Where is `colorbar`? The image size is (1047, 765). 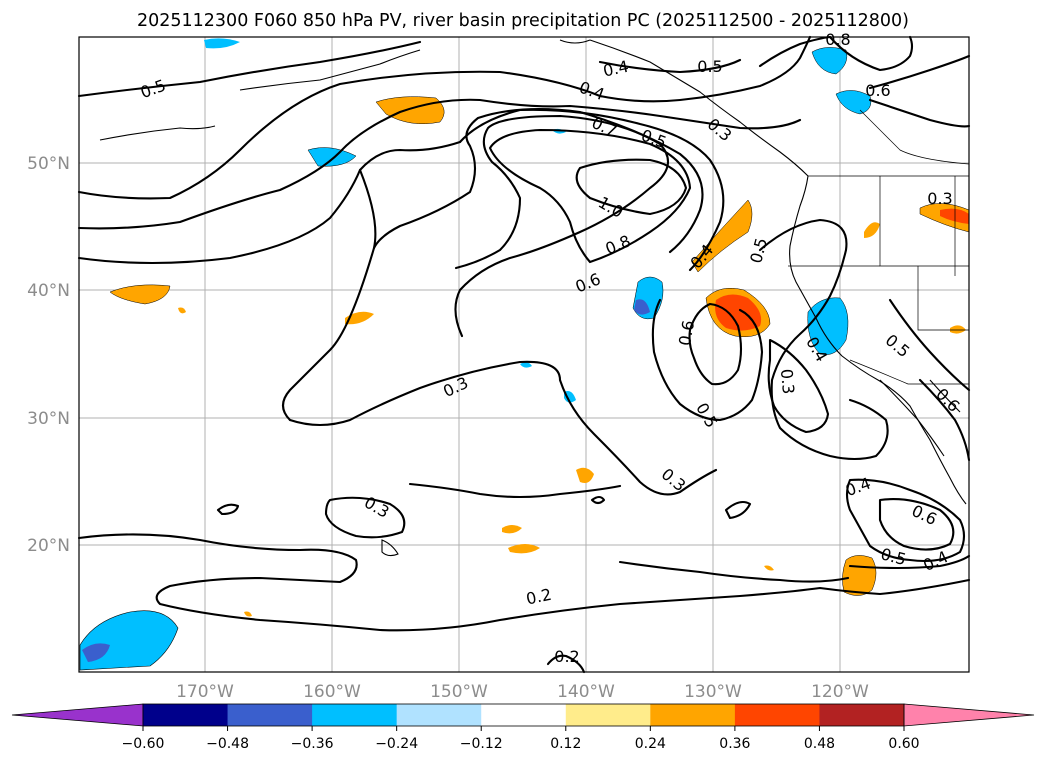 colorbar is located at coordinates (523, 715).